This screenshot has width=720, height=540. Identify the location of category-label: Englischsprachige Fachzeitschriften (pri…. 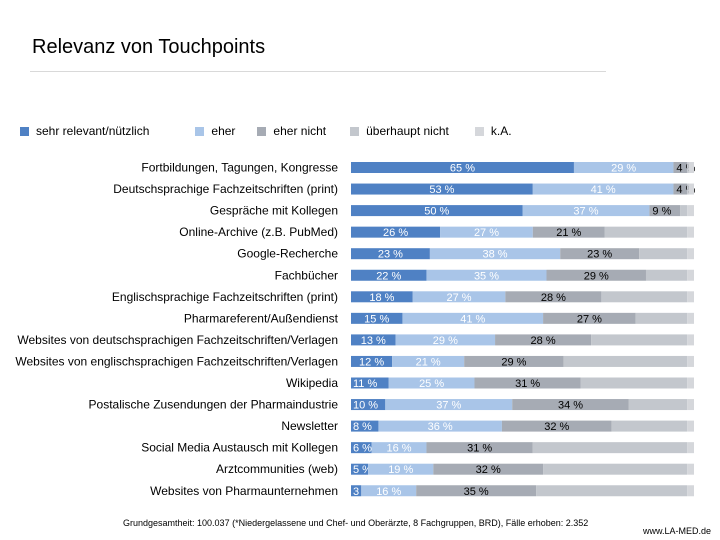
(225, 297).